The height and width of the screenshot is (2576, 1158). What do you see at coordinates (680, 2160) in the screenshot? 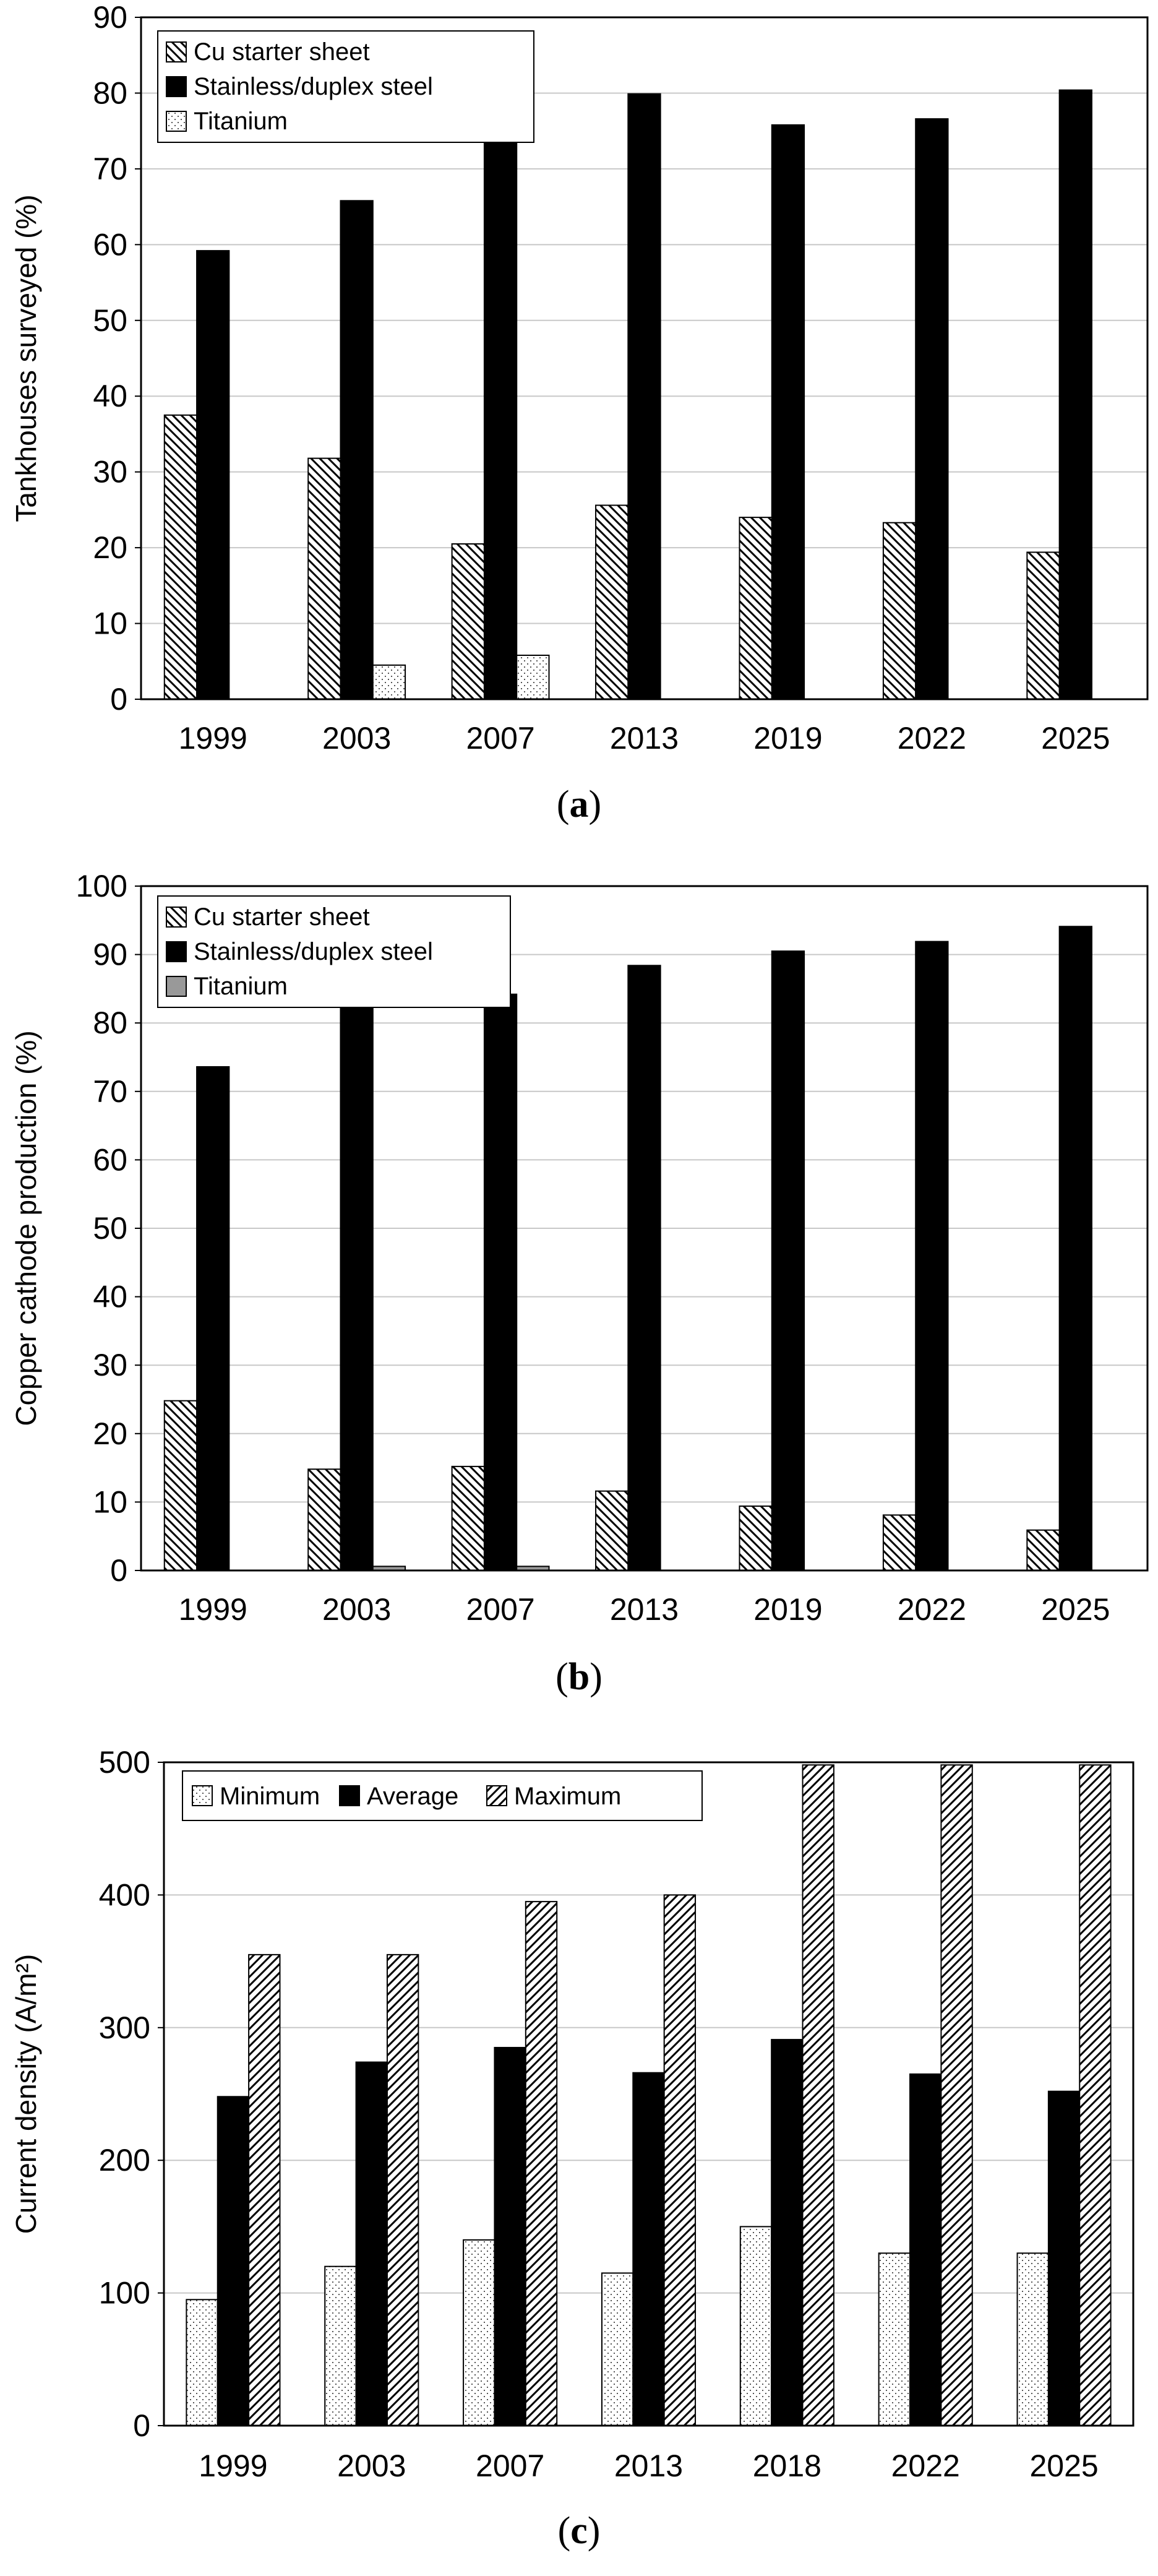
I see `bar-diag-fwd-2013` at bounding box center [680, 2160].